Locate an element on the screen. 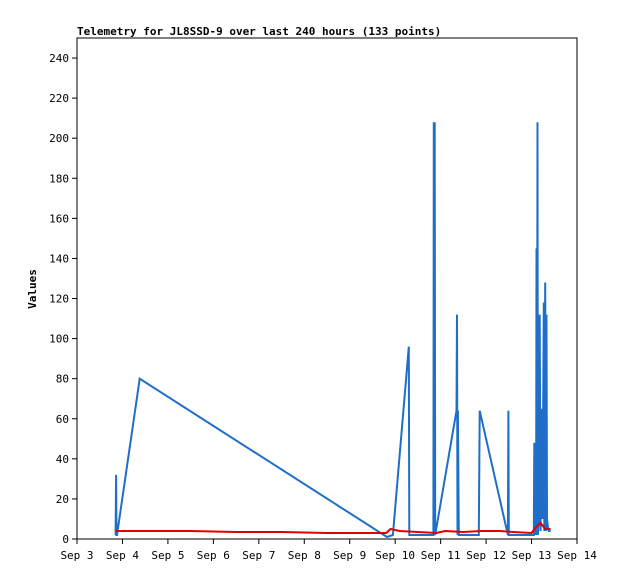 This screenshot has height=584, width=618. y-axis-label: Values is located at coordinates (32, 289).